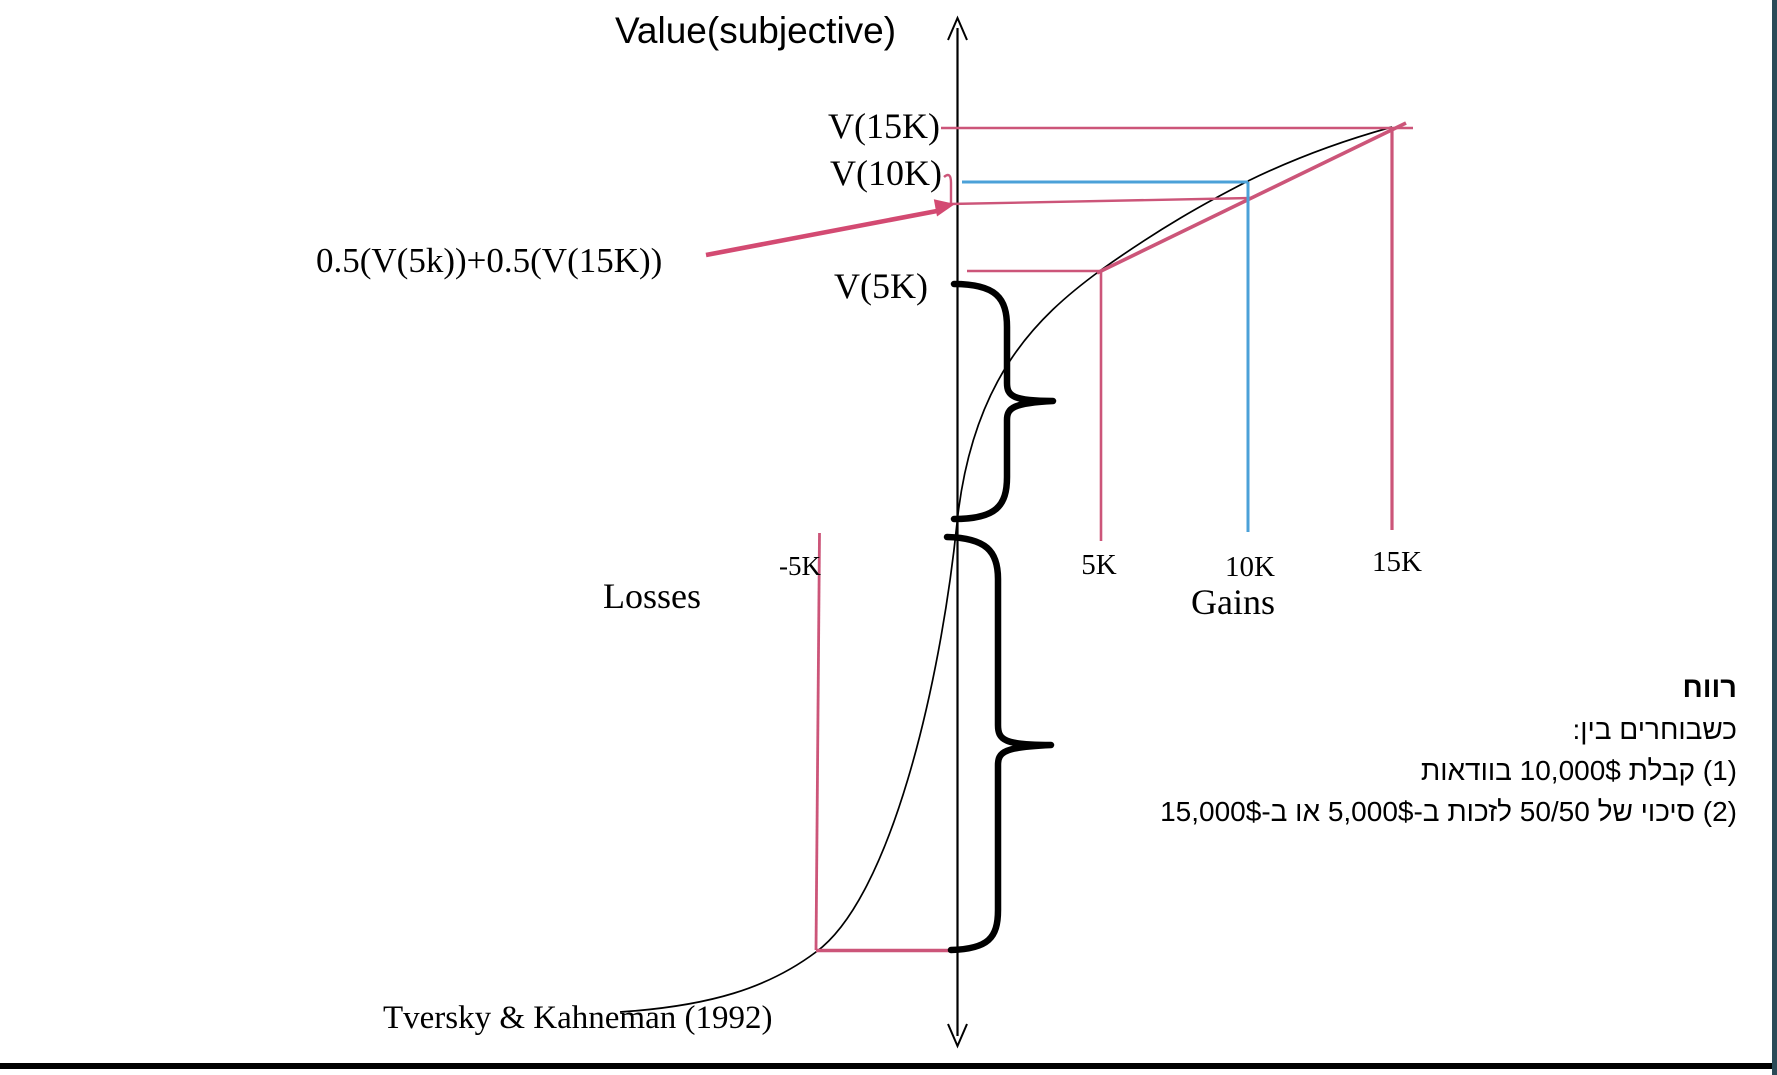 The image size is (1777, 1075). I want to click on gains-label: Gains, so click(1233, 602).